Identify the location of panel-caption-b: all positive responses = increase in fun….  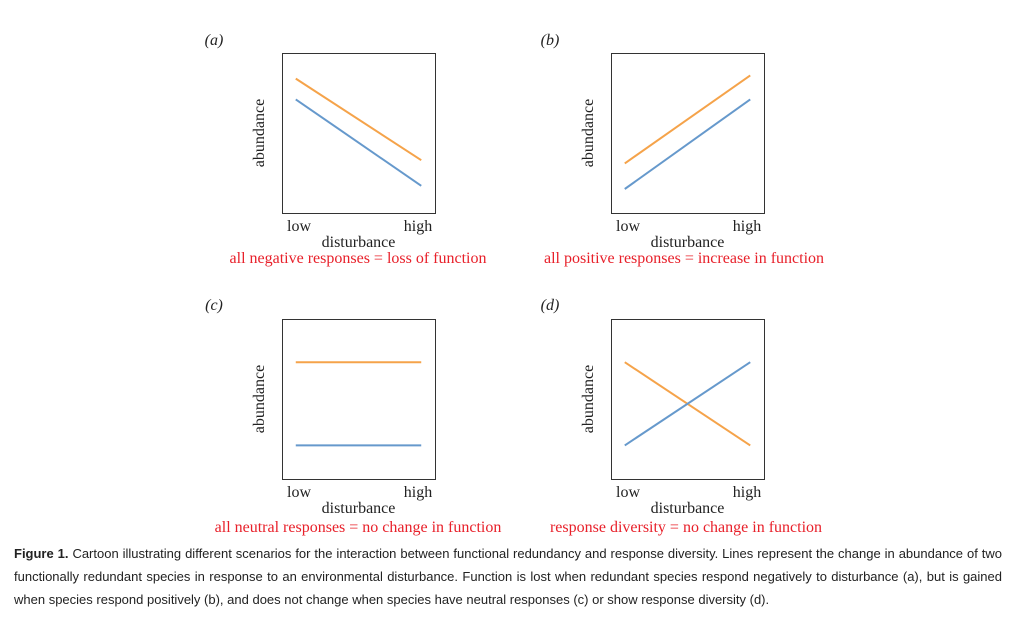
(684, 258).